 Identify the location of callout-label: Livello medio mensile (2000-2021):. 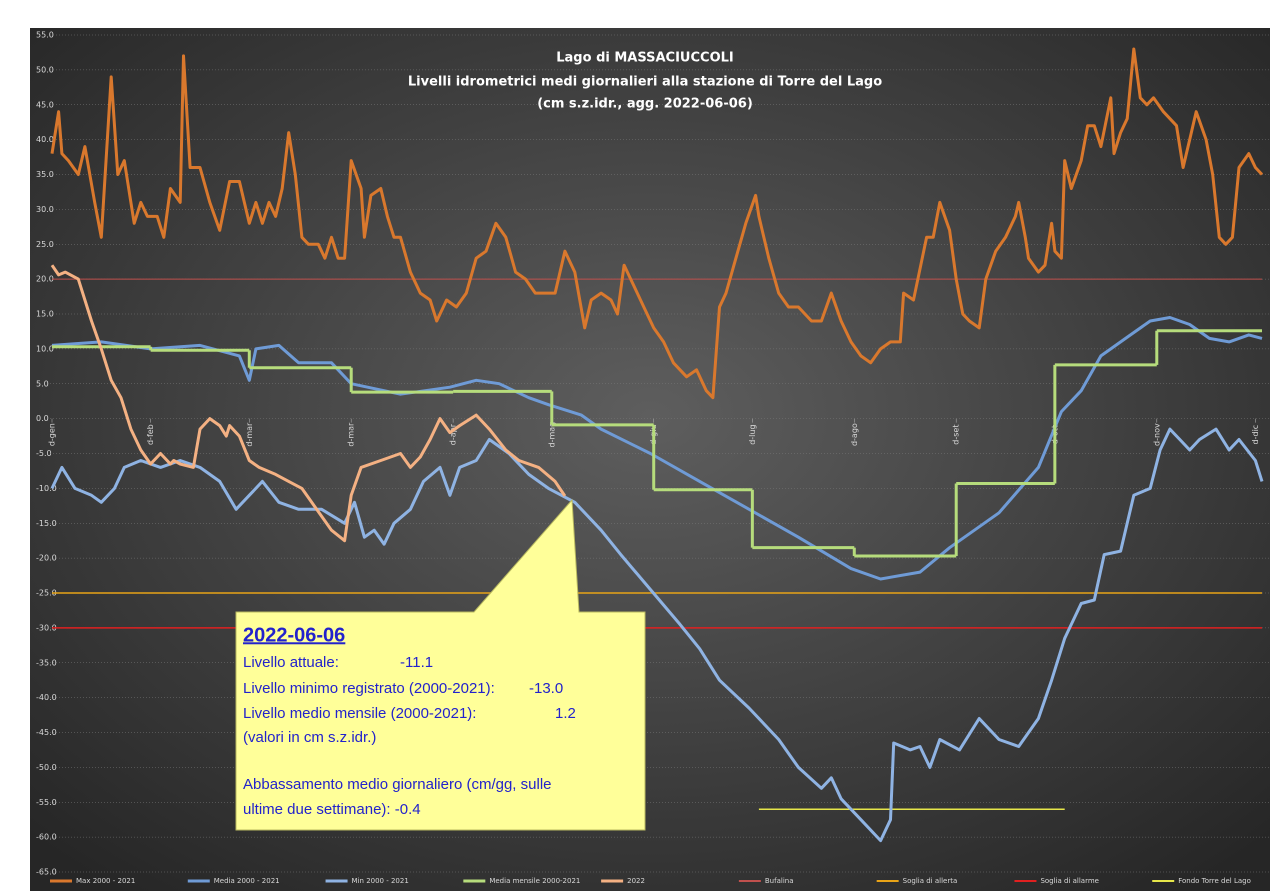
(359, 713).